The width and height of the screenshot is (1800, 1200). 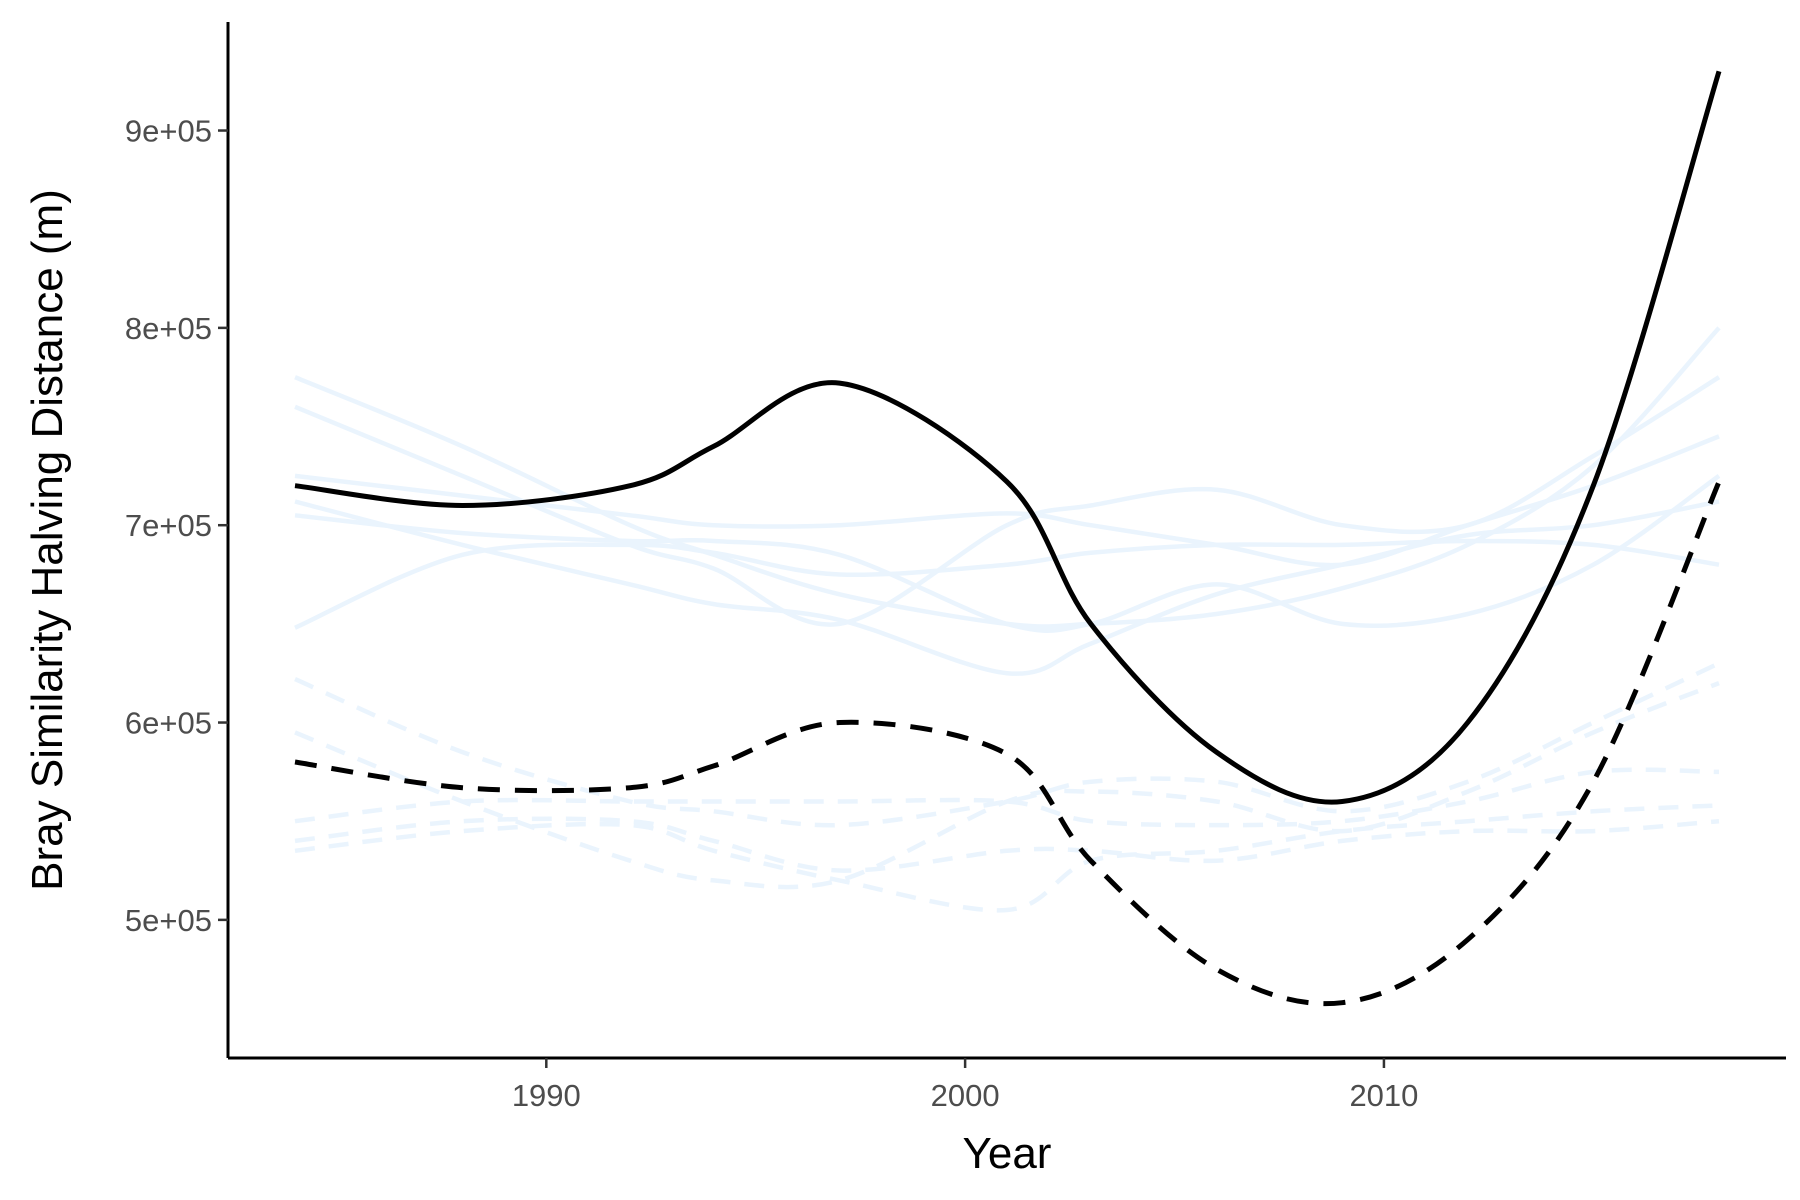 What do you see at coordinates (965, 1095) in the screenshot?
I see `x-tick-label: 2000` at bounding box center [965, 1095].